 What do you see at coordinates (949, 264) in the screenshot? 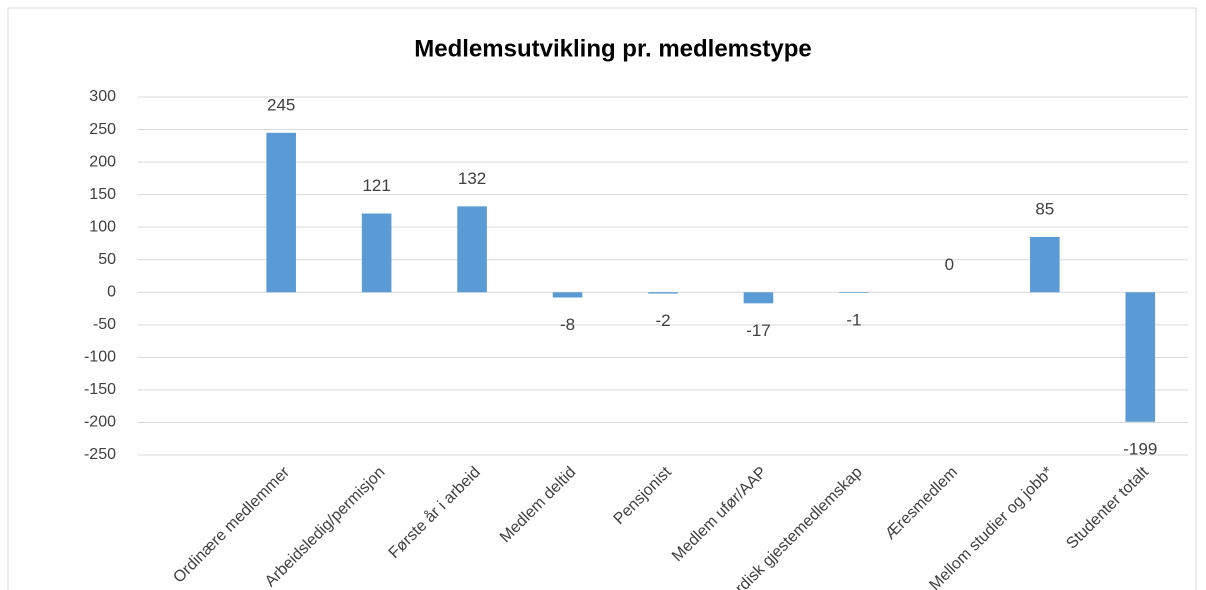
I see `data-label: 0` at bounding box center [949, 264].